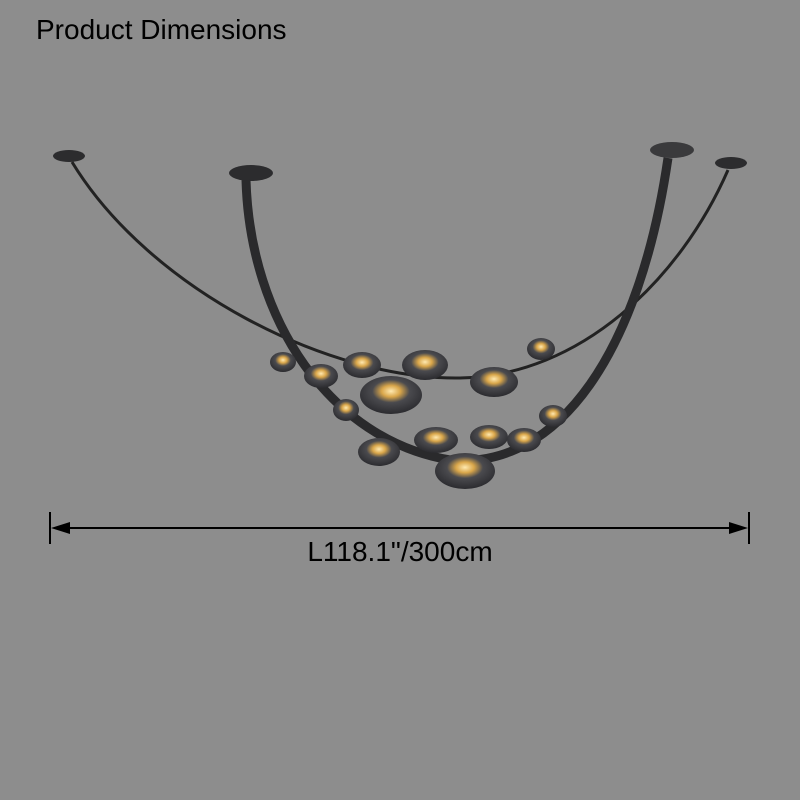  I want to click on arrow-left-icon, so click(60, 528).